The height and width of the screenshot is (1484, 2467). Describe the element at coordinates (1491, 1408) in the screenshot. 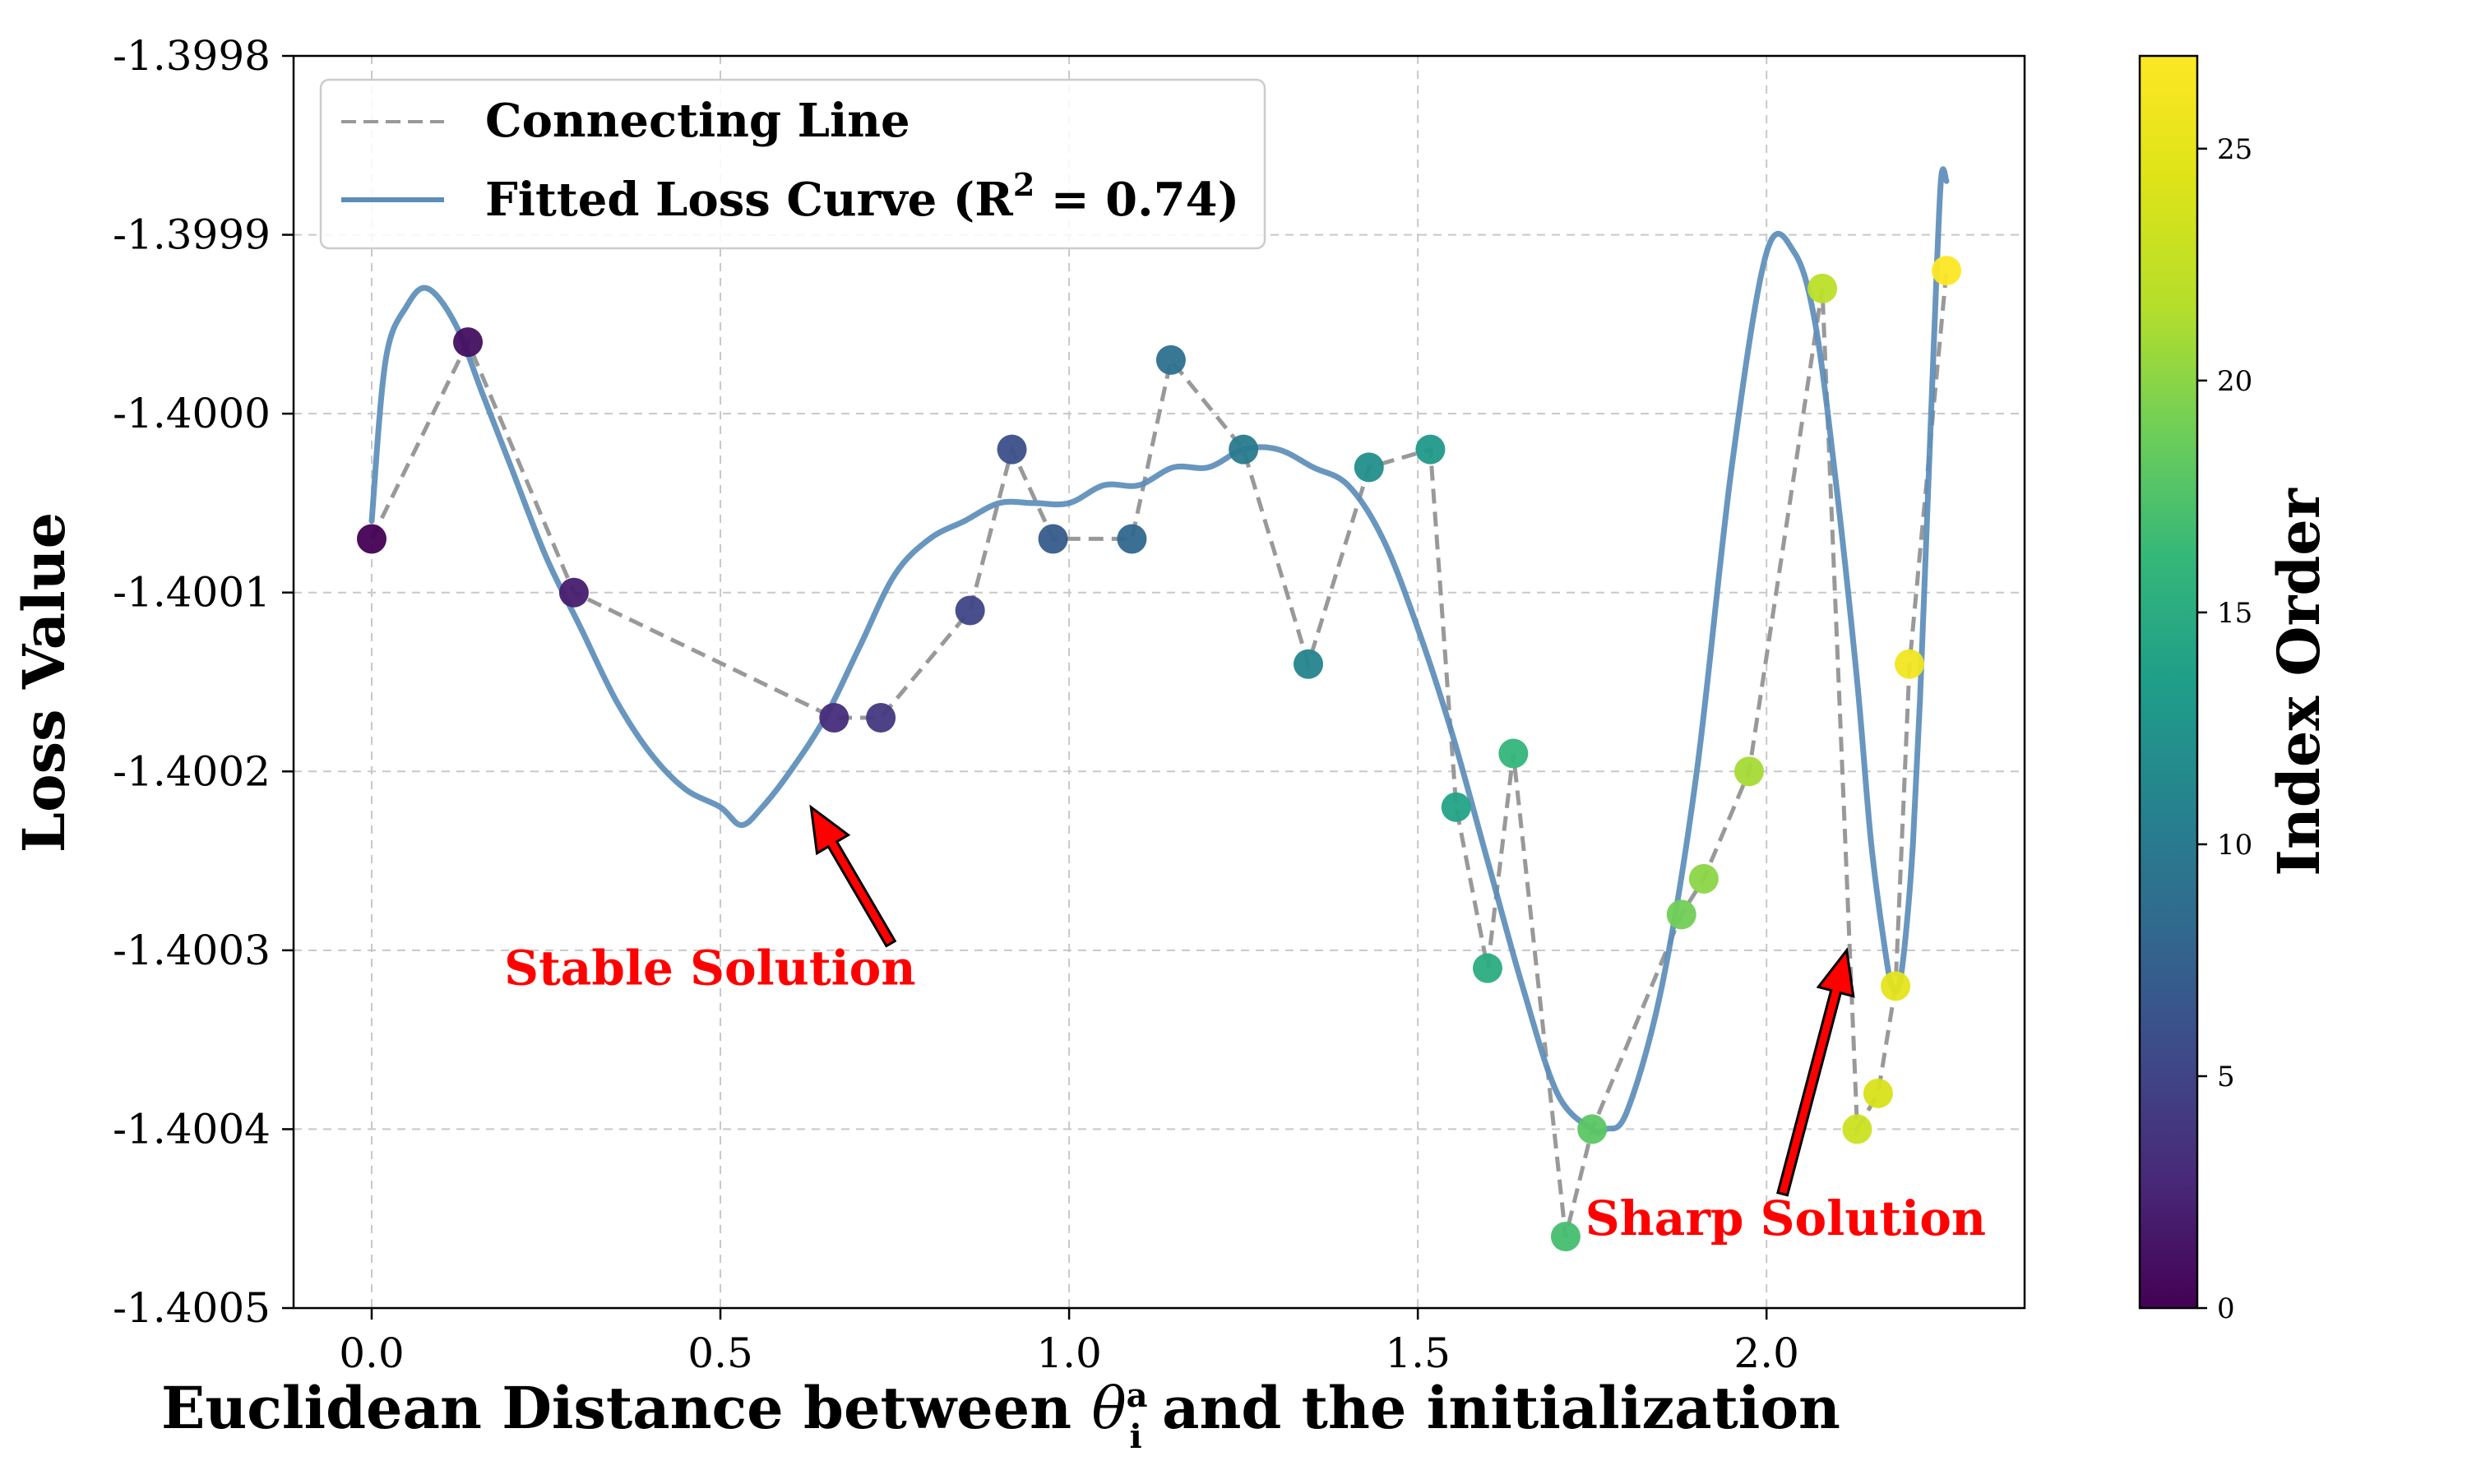

I see `x-axis-title-suffix: and the initialization` at that location.